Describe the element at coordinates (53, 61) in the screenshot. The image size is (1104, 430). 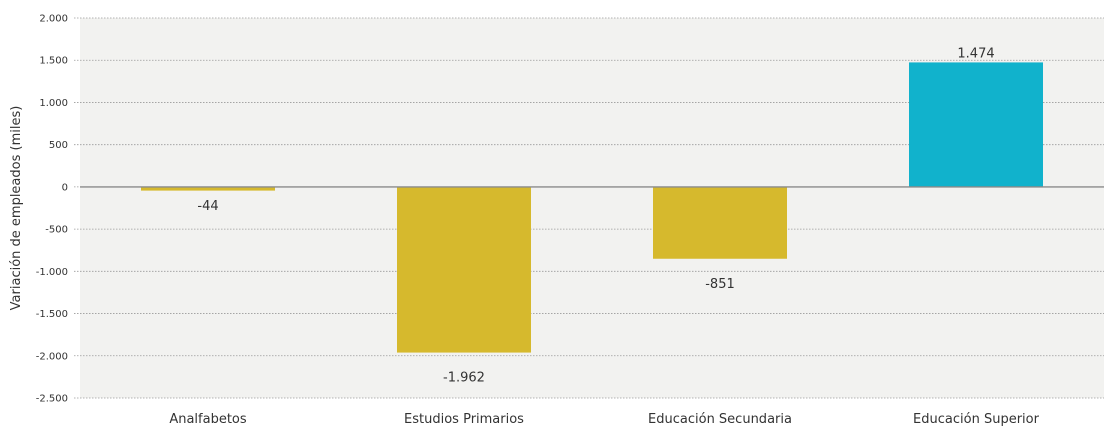
I see `y-tick-label: 1.500` at that location.